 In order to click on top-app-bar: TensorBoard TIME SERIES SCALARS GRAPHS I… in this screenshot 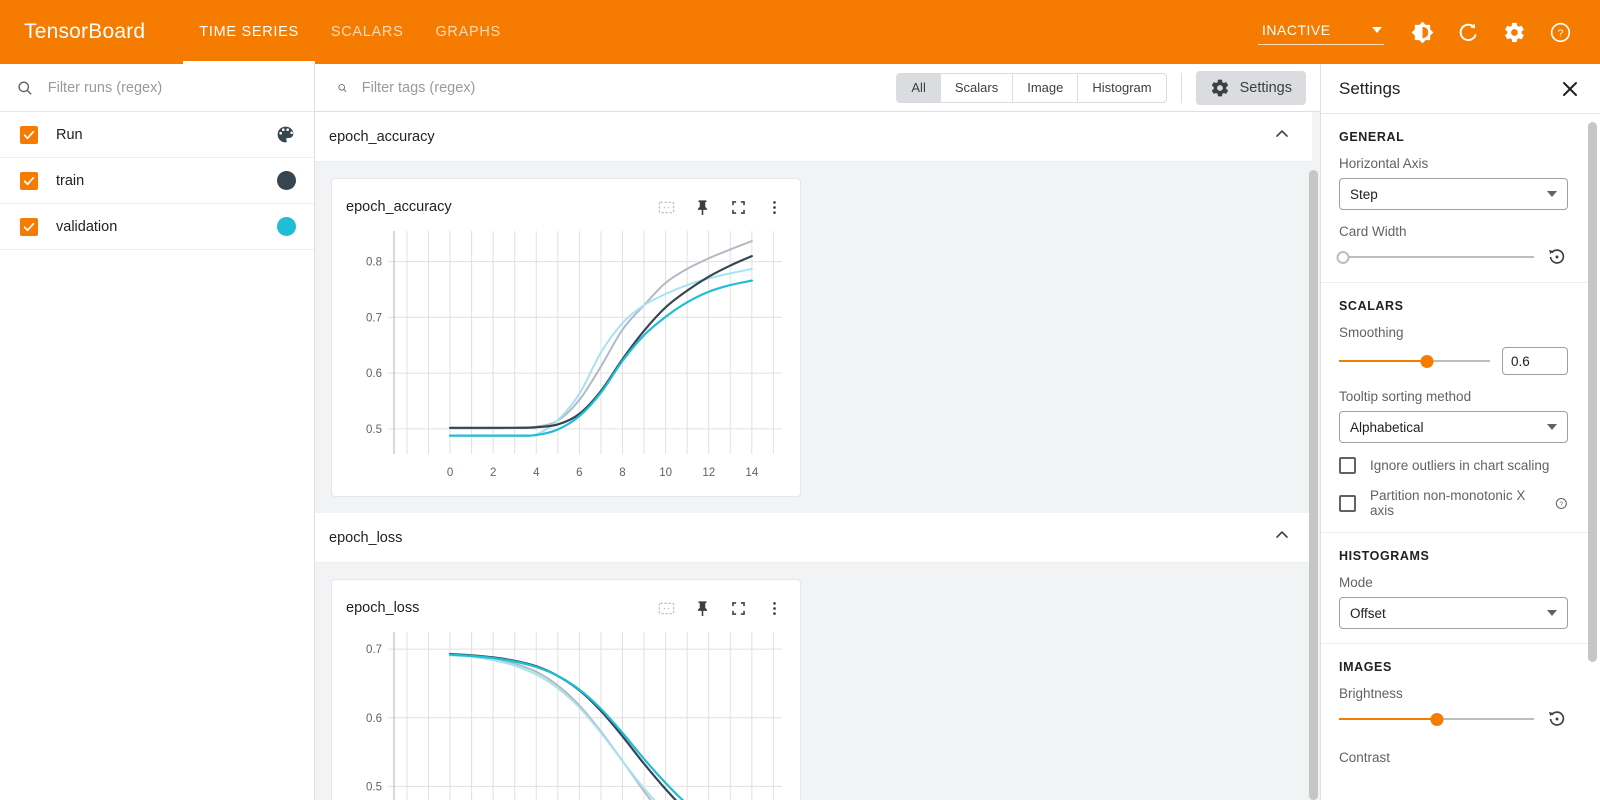, I will do `click(800, 32)`.